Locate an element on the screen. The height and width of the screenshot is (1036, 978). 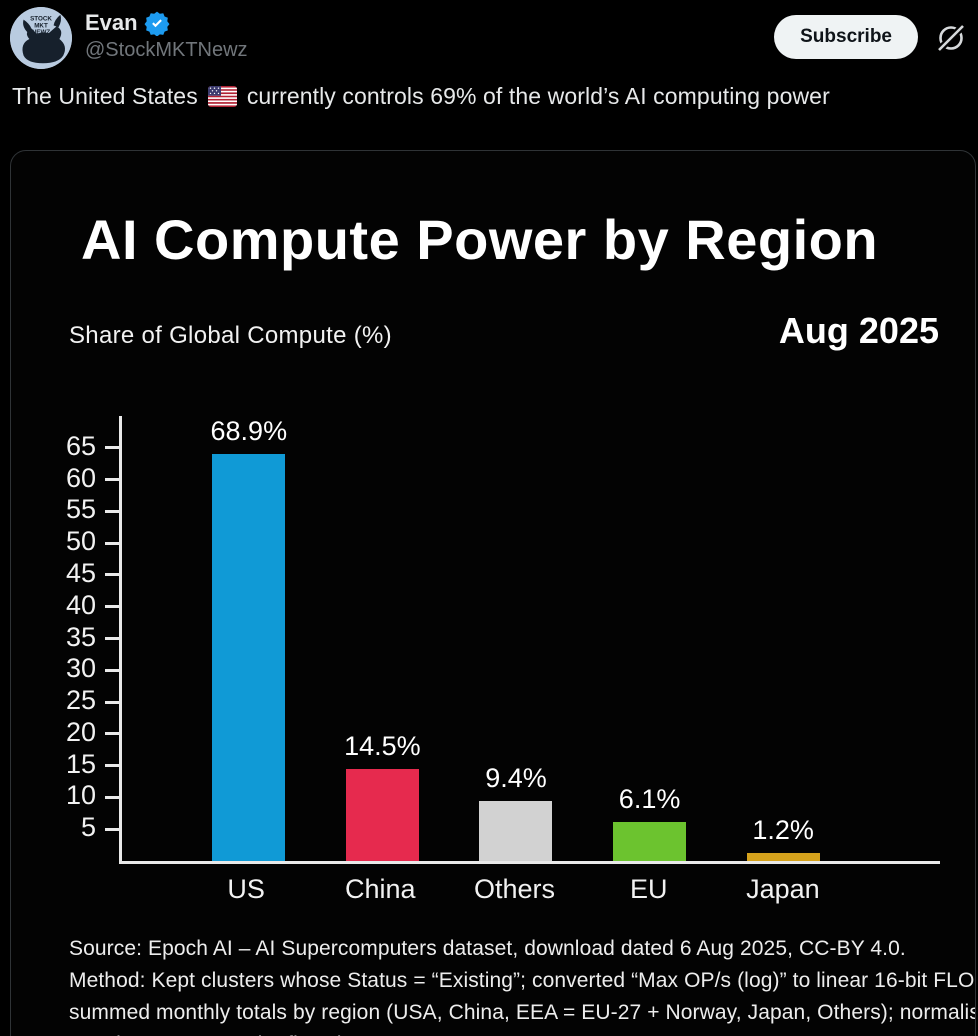
display-name: Evan is located at coordinates (111, 22).